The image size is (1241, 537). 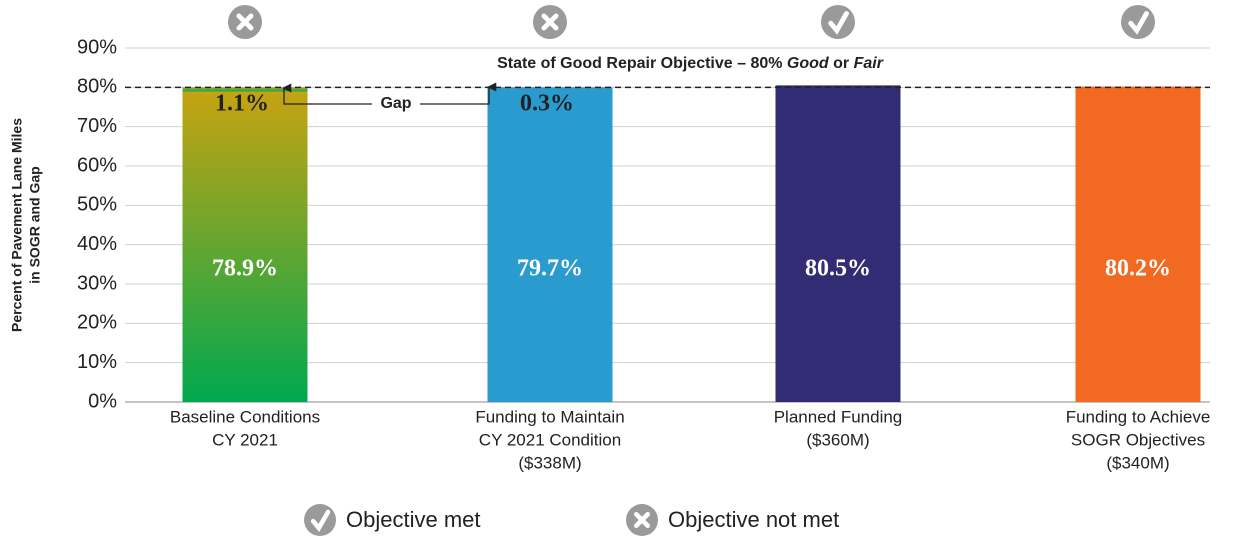 What do you see at coordinates (1138, 416) in the screenshot?
I see `x-tick-label: Funding to Achieve` at bounding box center [1138, 416].